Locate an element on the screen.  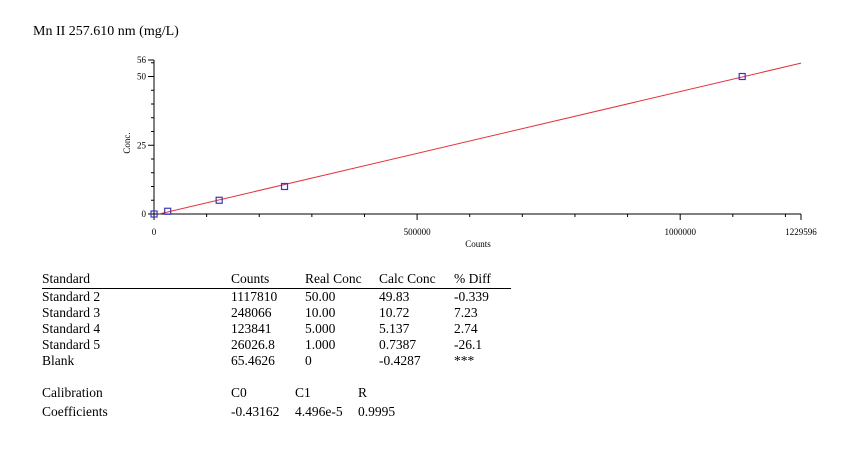
calibration-label: Calibration is located at coordinates (72, 392).